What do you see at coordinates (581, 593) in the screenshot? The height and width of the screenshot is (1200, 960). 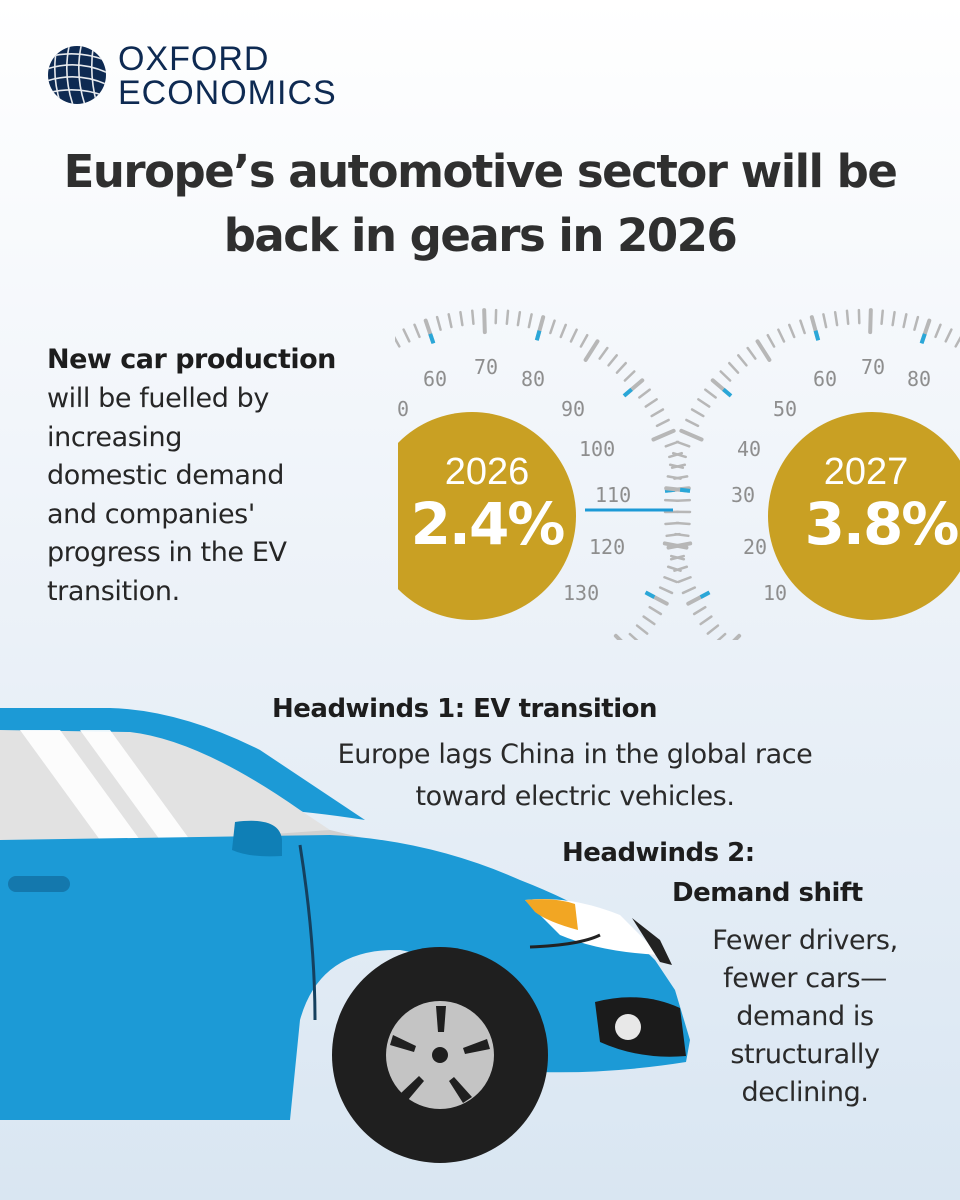 I see `gauge-1-label: 130` at bounding box center [581, 593].